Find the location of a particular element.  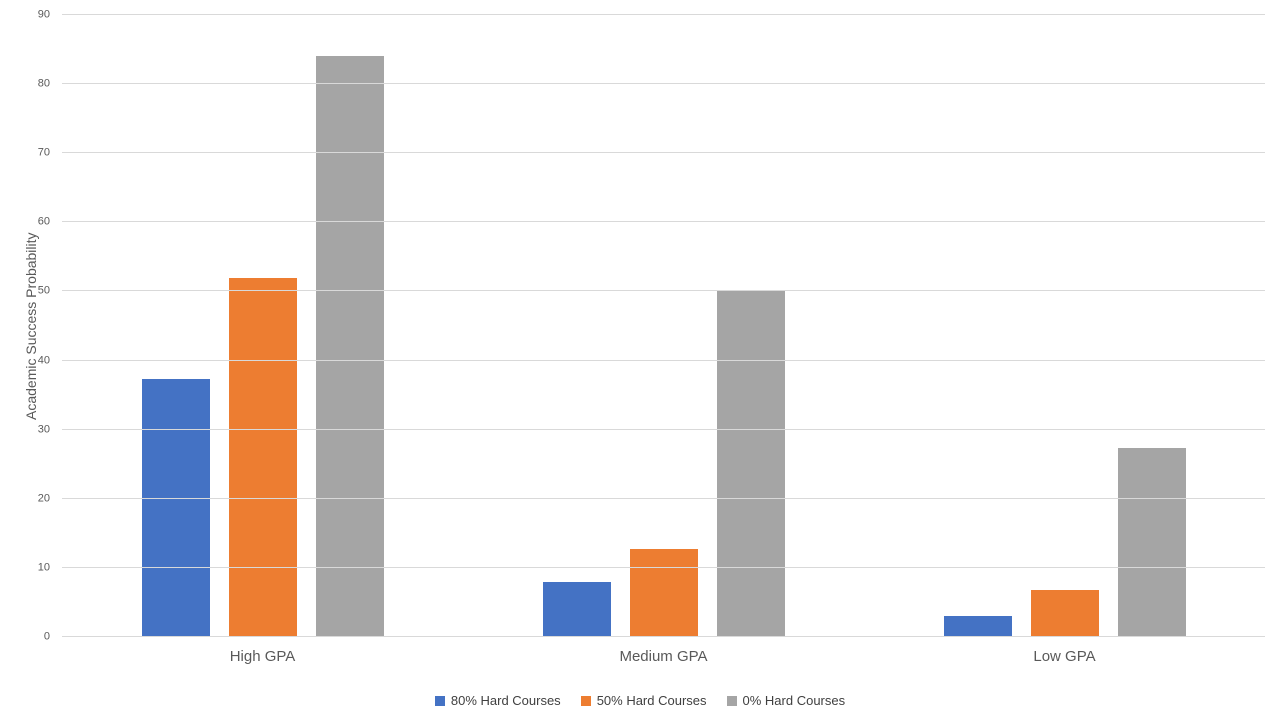

y-tick-label: 80 is located at coordinates (43, 83).